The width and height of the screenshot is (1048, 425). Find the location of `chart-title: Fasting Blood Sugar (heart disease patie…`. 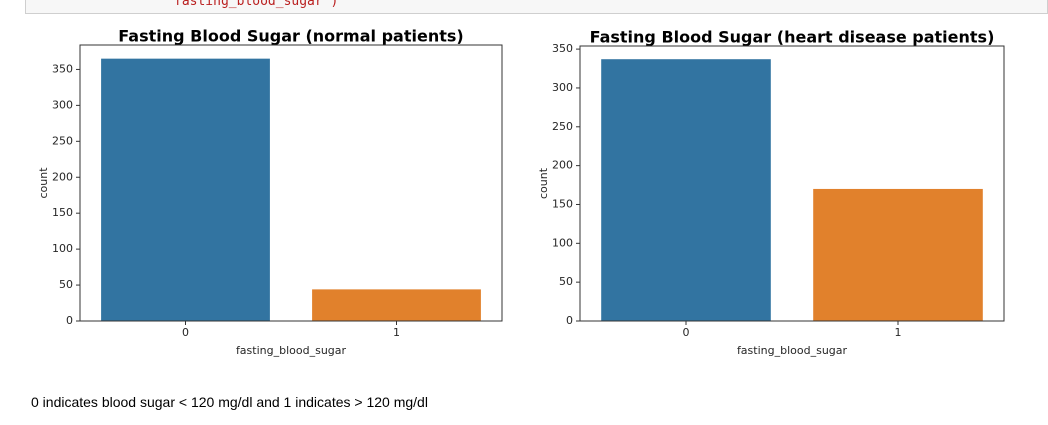

chart-title: Fasting Blood Sugar (heart disease patie… is located at coordinates (792, 37).